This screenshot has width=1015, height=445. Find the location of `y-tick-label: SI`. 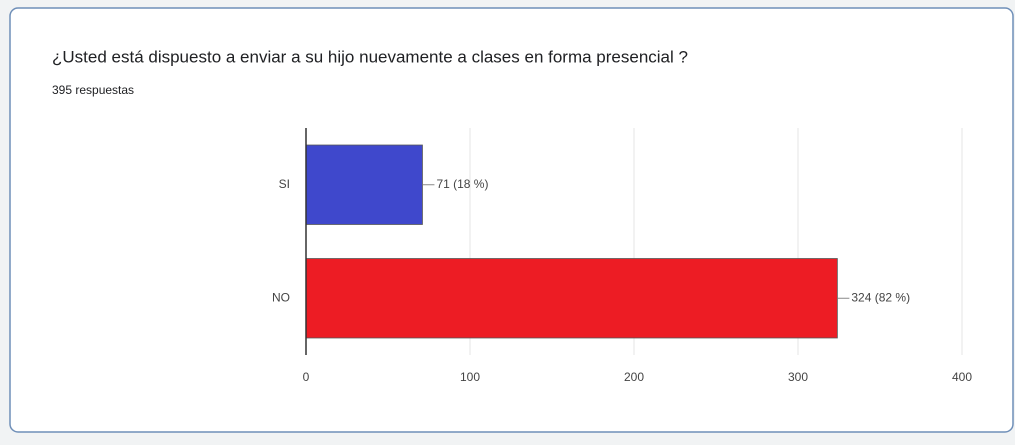

y-tick-label: SI is located at coordinates (284, 184).